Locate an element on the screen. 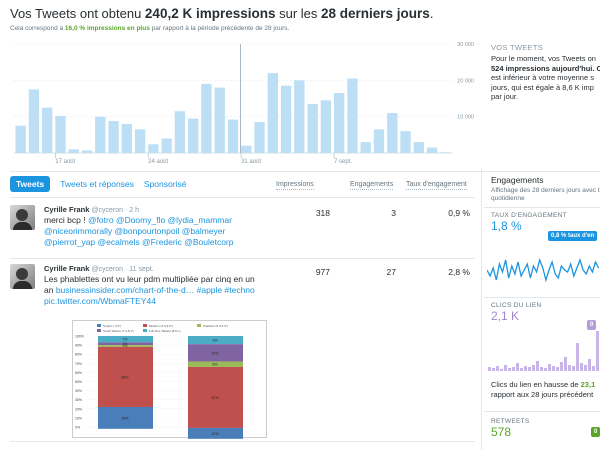  y-tick-label: 10 000 is located at coordinates (465, 118).